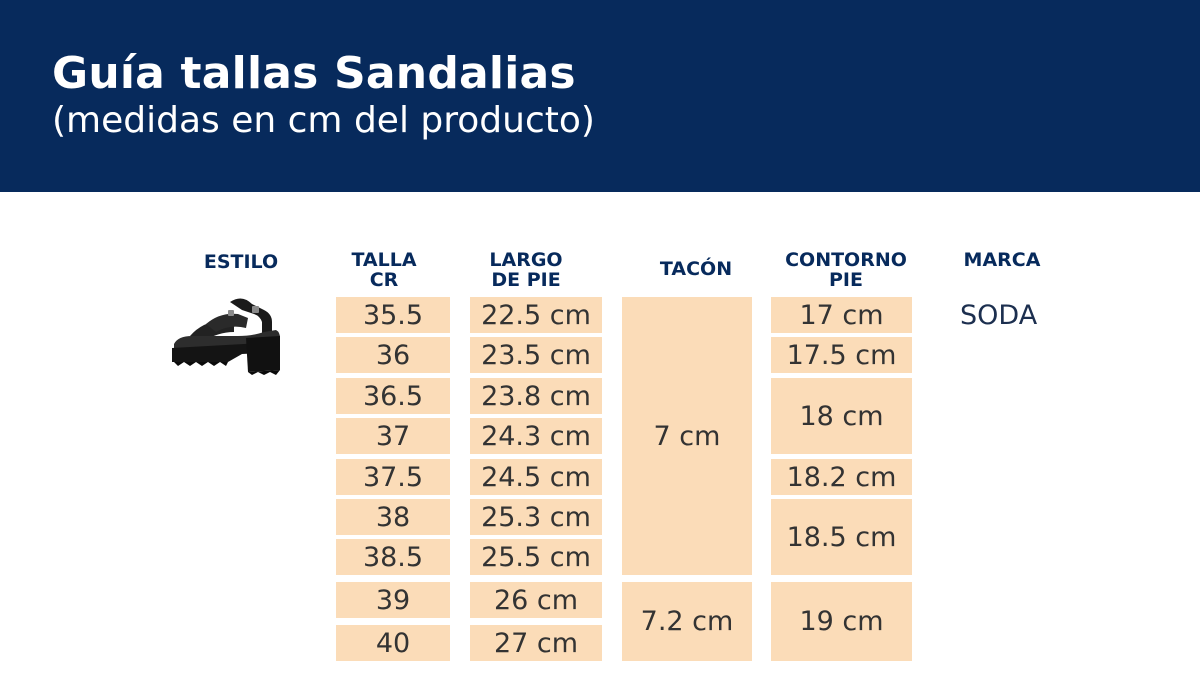  What do you see at coordinates (846, 270) in the screenshot?
I see `column-header-contorno: CONTORNO PIE` at bounding box center [846, 270].